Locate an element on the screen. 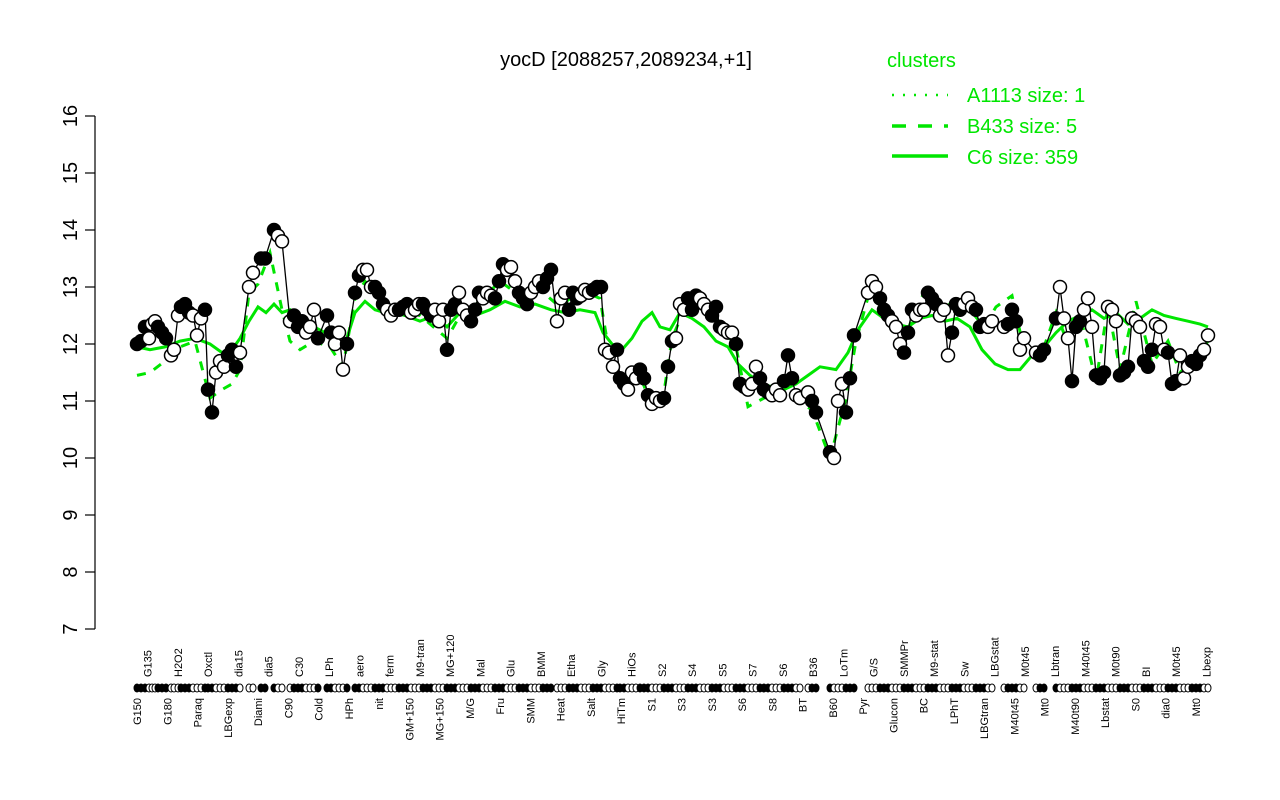 The image size is (1280, 800). x-tick-label: LBGtran is located at coordinates (985, 718).